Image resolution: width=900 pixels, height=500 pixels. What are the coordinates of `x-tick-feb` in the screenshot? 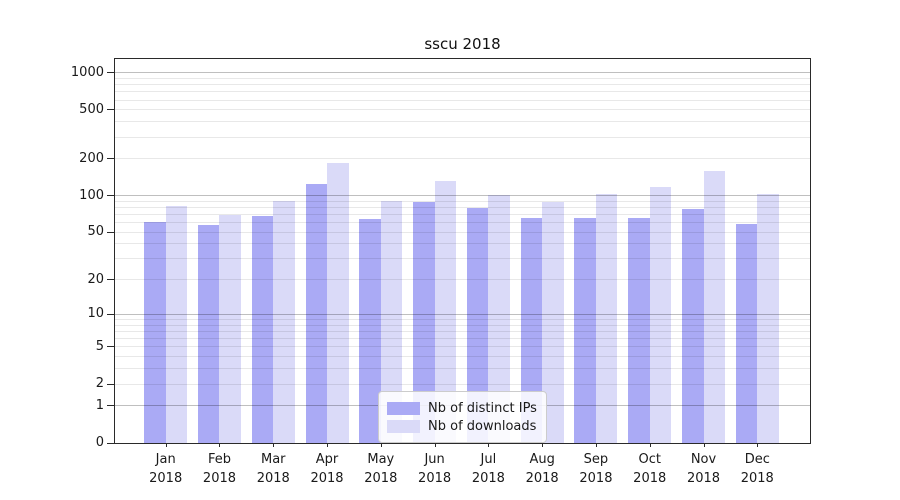 It's located at (220, 445).